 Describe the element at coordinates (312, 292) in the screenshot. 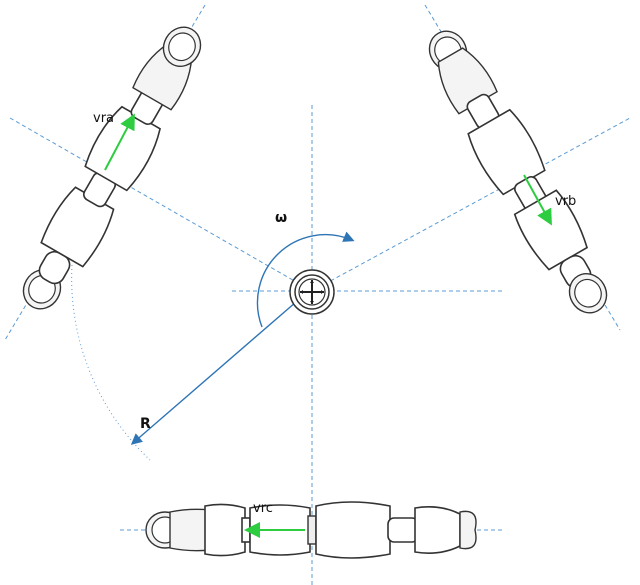

I see `crosshair-hub-icon` at that location.